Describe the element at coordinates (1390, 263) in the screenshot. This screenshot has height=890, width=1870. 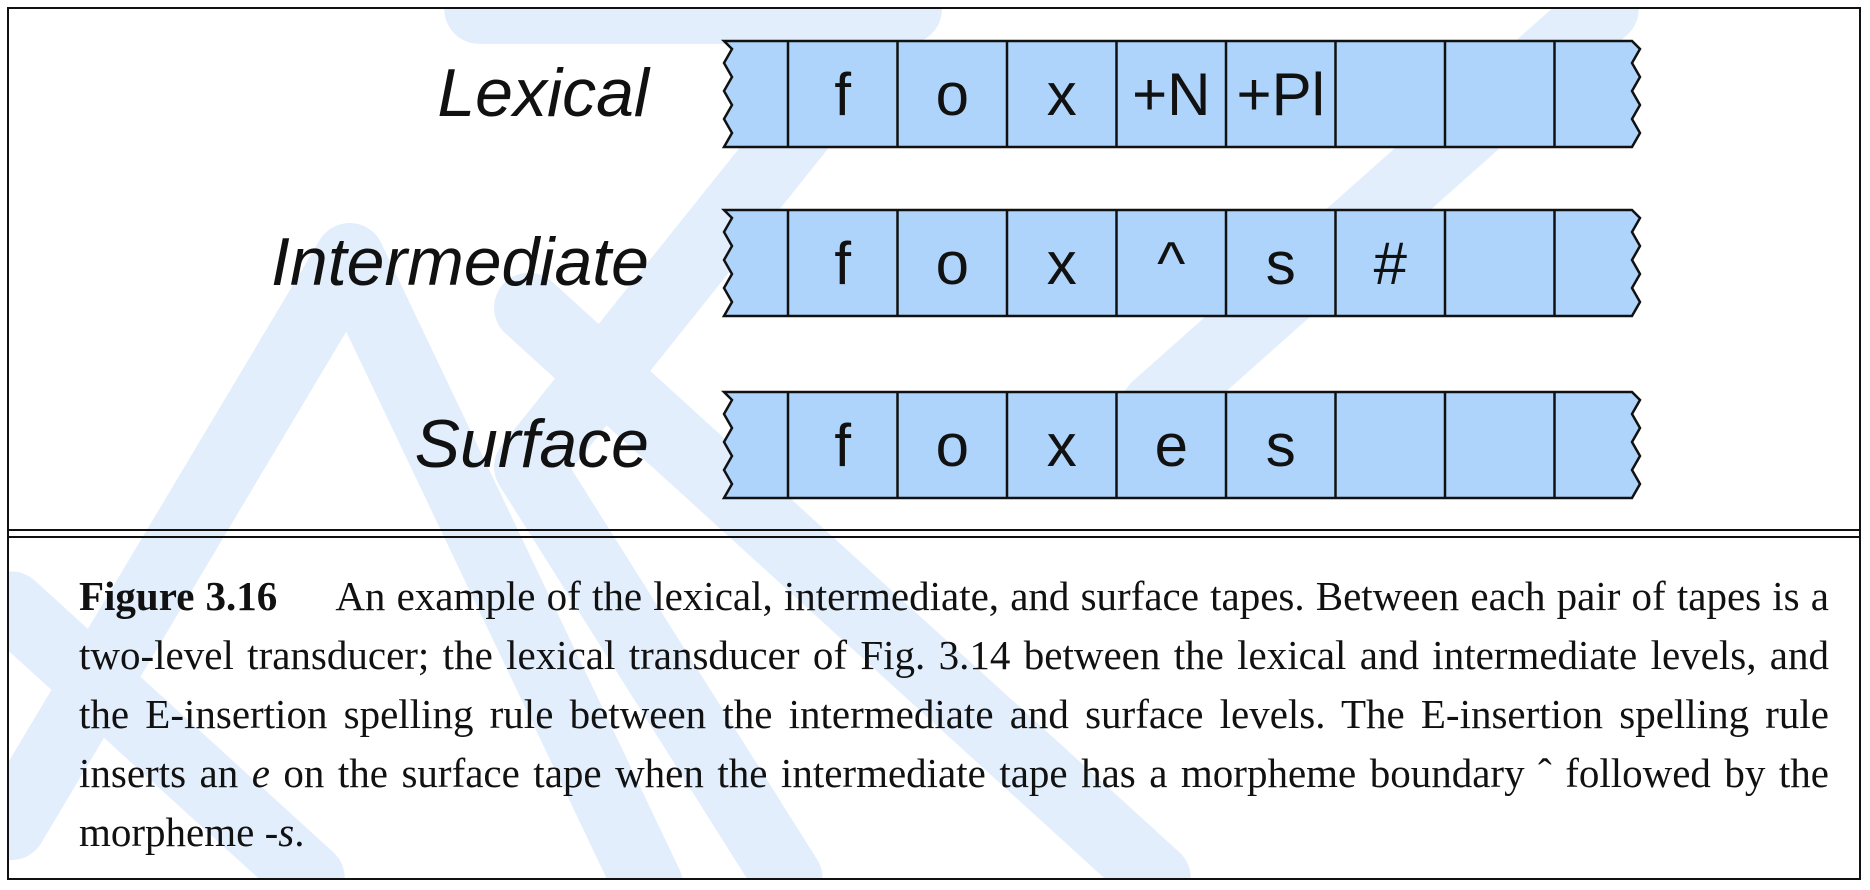
I see `tape-cell-symbol: #` at that location.